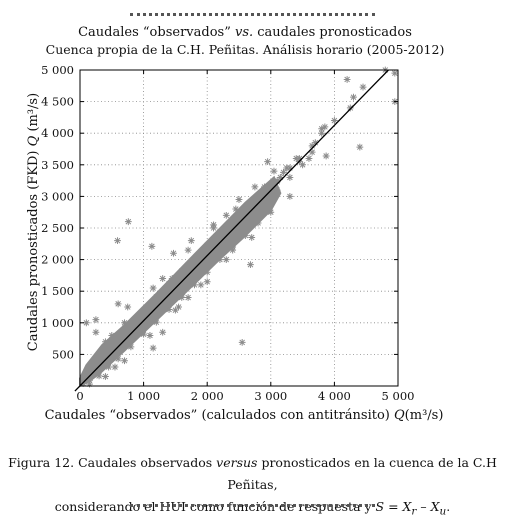 The image size is (505, 523). I want to click on y-tick-label: 3 000, so click(57, 196).